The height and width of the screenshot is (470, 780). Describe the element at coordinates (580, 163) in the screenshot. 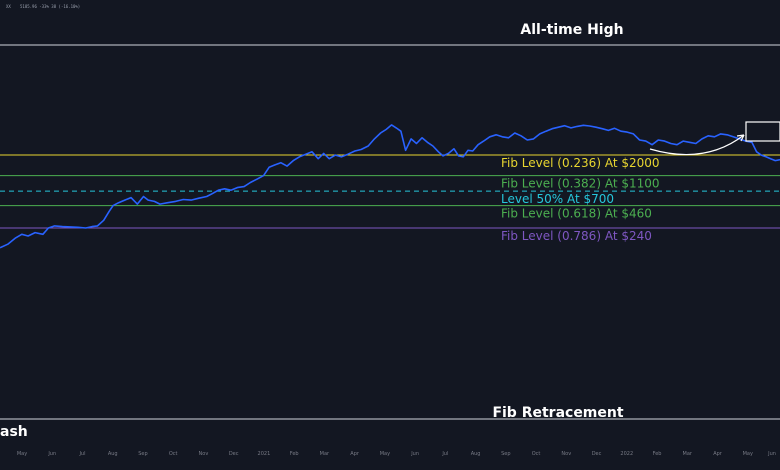

I see `fib-label-l0236: Fib Level (0.236) At $2000` at that location.